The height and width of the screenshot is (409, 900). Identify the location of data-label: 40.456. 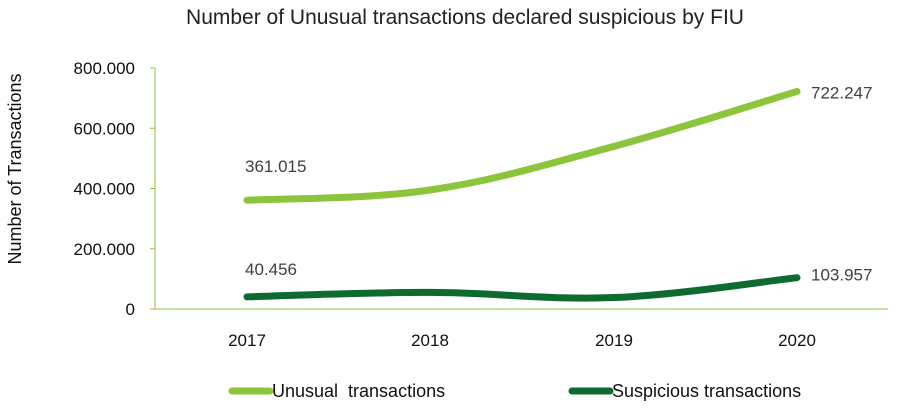
(271, 269).